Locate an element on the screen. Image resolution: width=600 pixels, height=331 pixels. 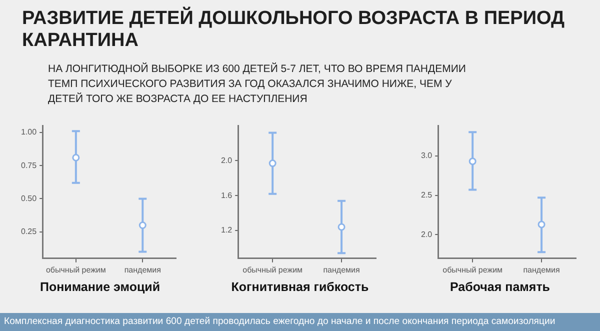
x-axis-title: Когнитивная гибкость is located at coordinates (300, 287).